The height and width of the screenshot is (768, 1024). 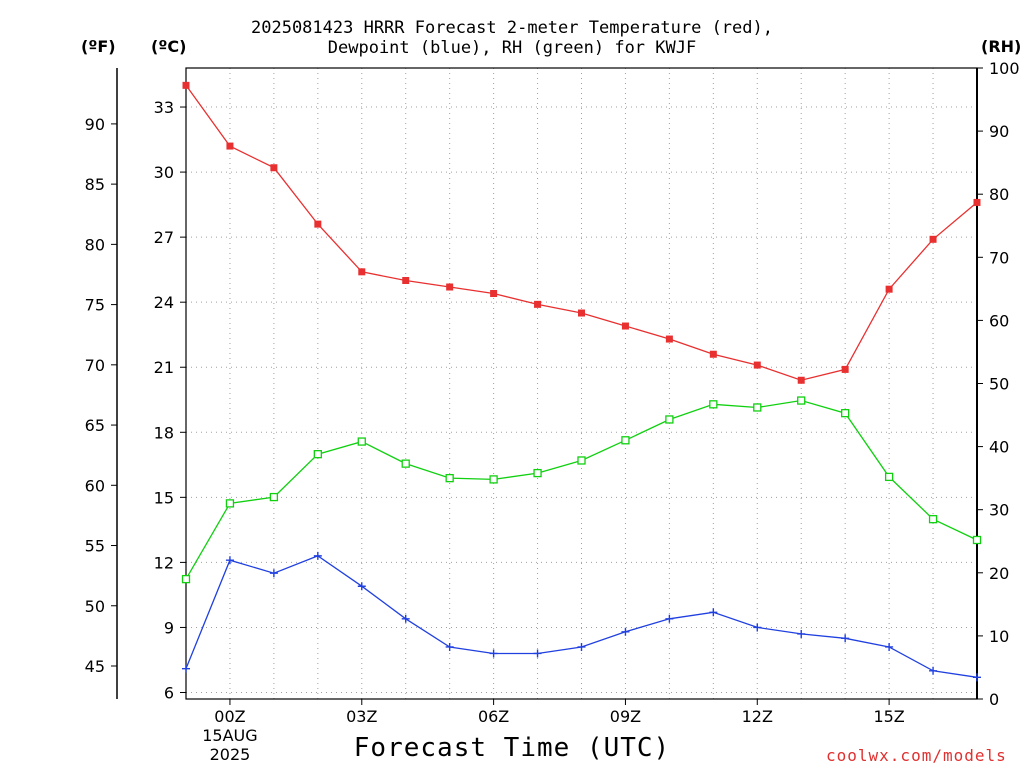 I want to click on fahrenheit-tick-label: 90, so click(x=95, y=124).